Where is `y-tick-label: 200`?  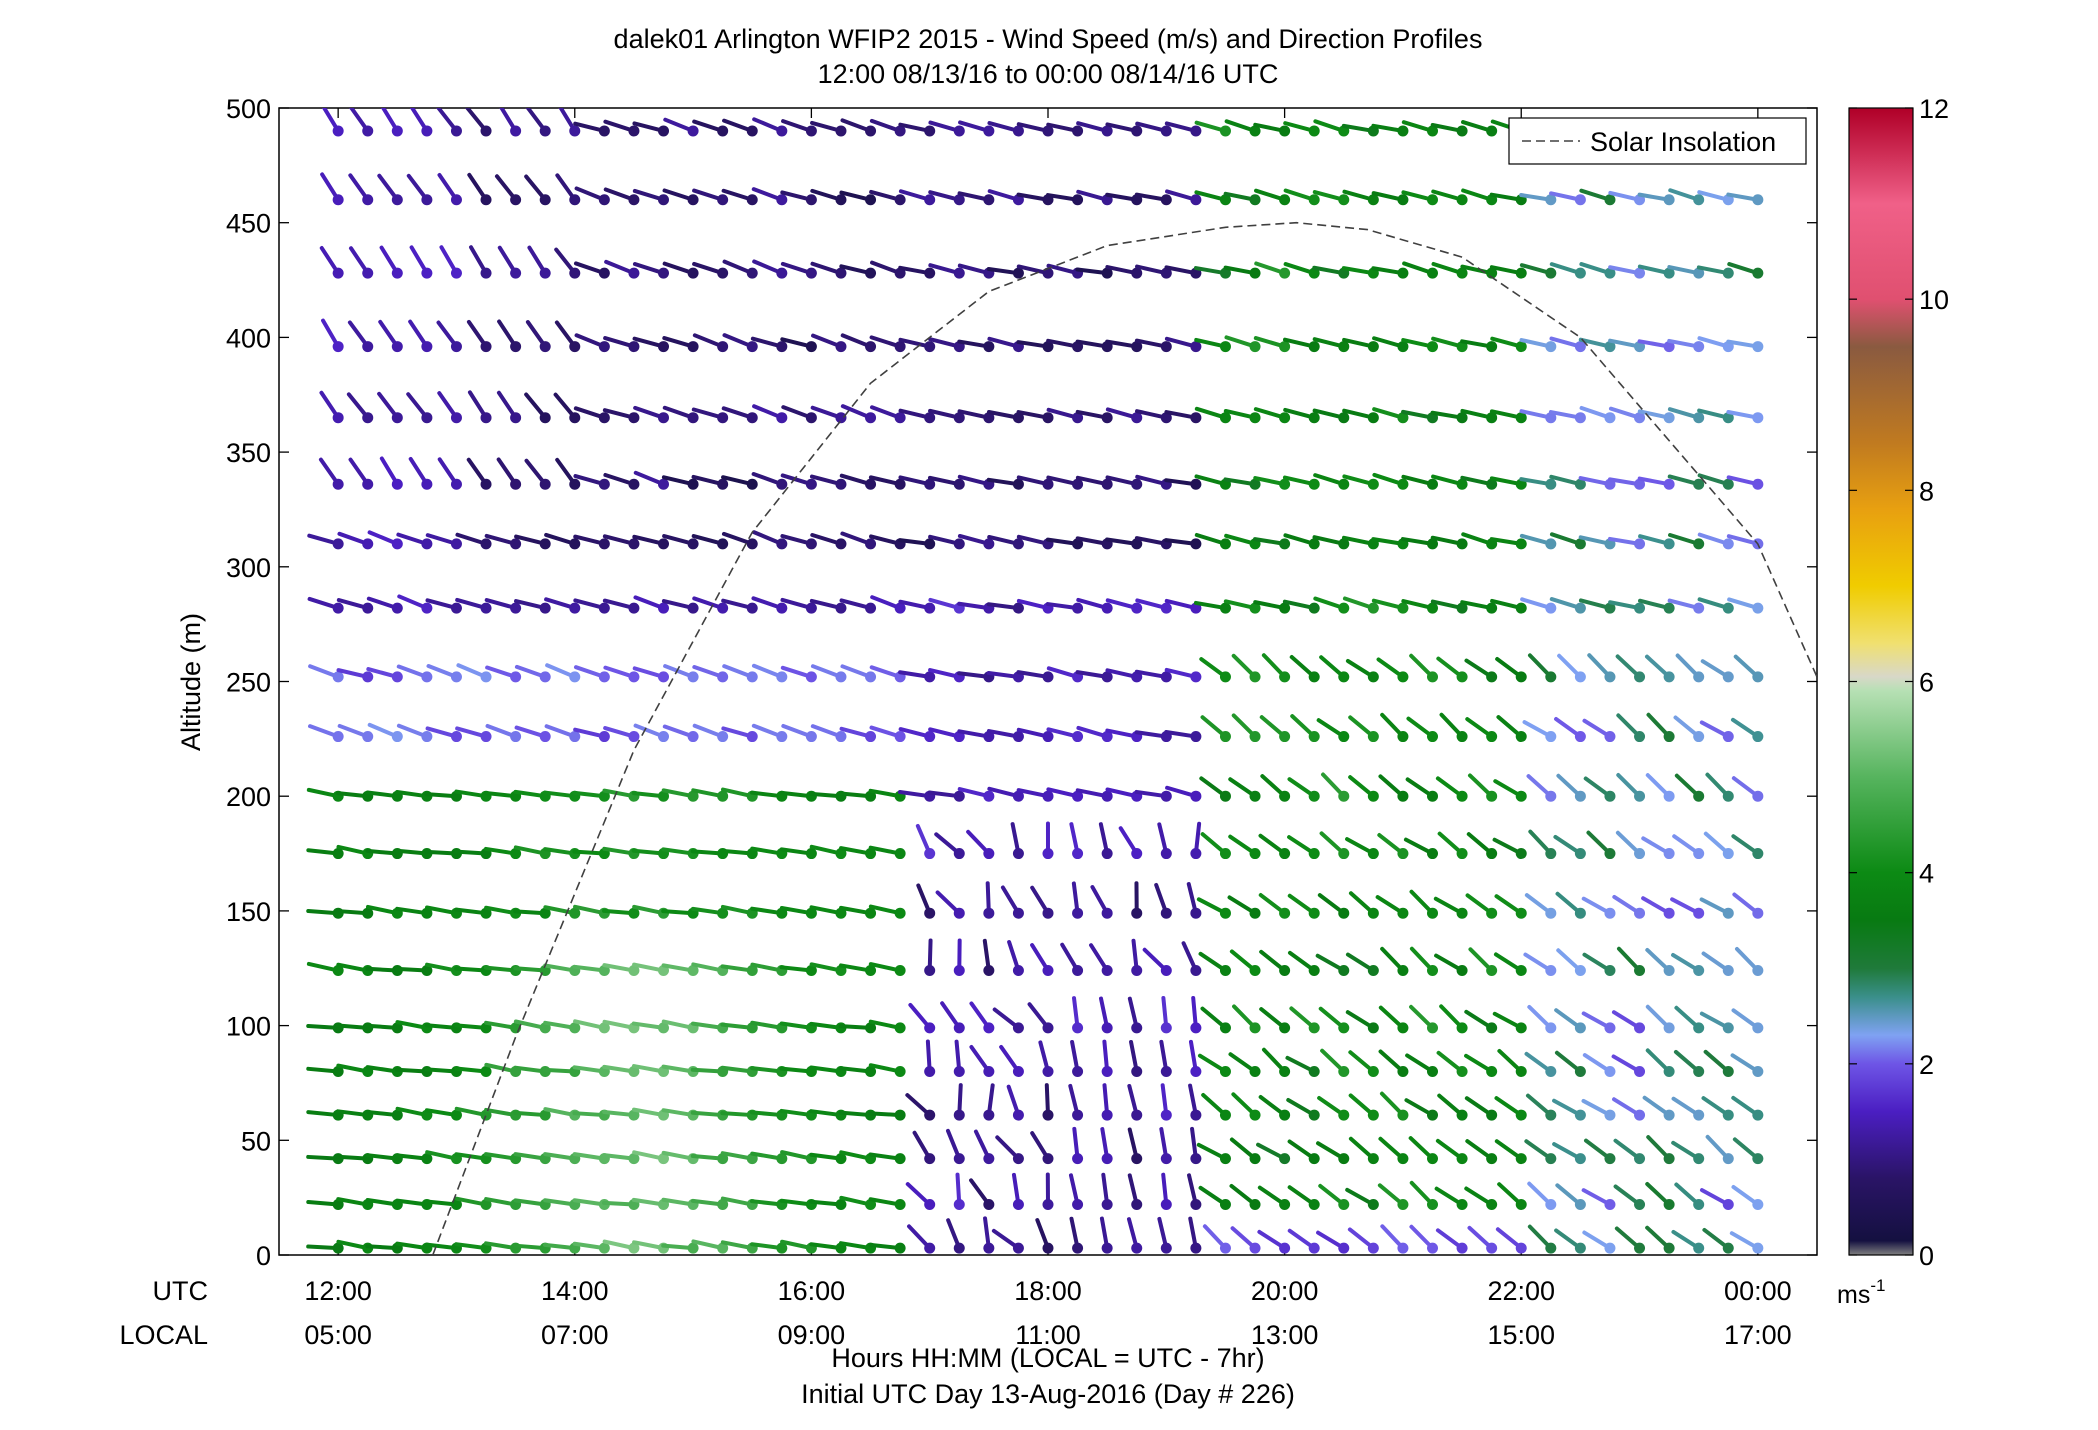 y-tick-label: 200 is located at coordinates (248, 797).